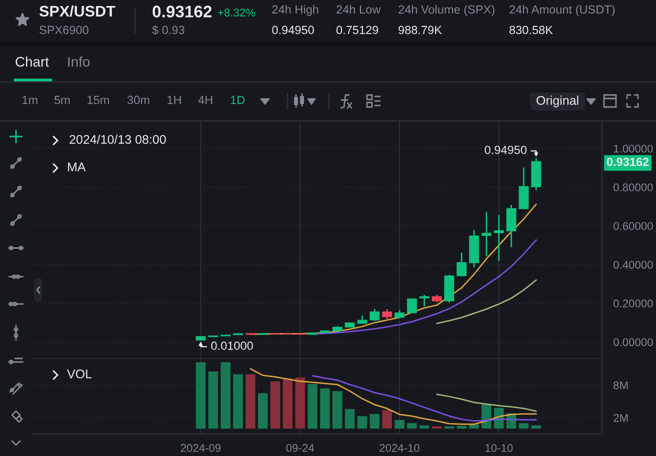  I want to click on y-tick-label: 8M, so click(621, 385).